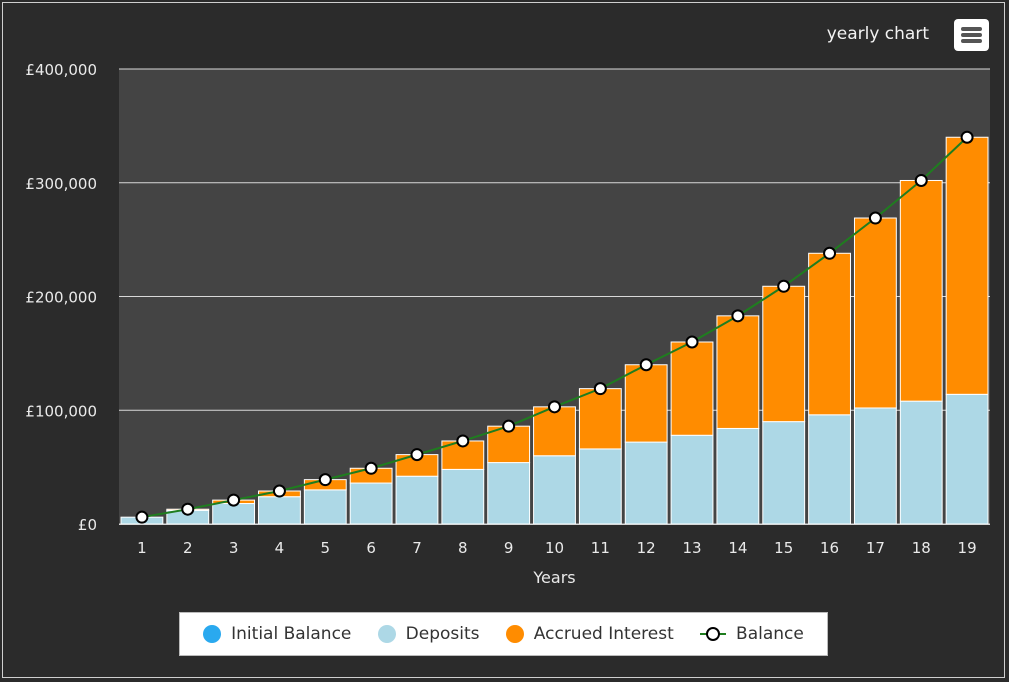  What do you see at coordinates (829, 548) in the screenshot?
I see `x-tick-label: 16` at bounding box center [829, 548].